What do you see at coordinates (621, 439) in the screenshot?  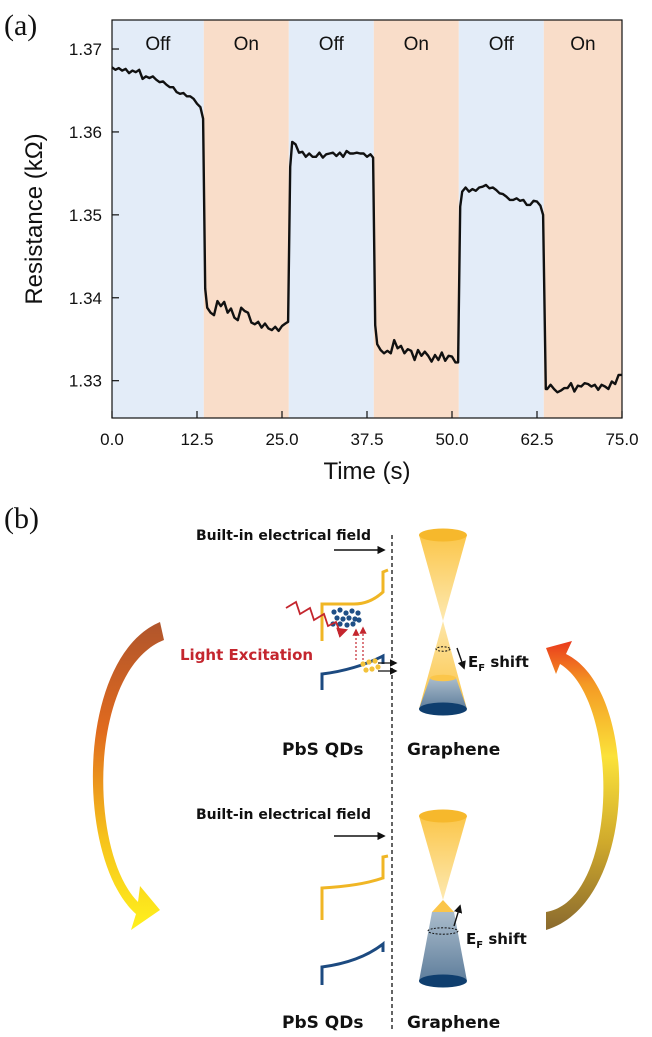 I see `x-tick-label: 75.0` at bounding box center [621, 439].